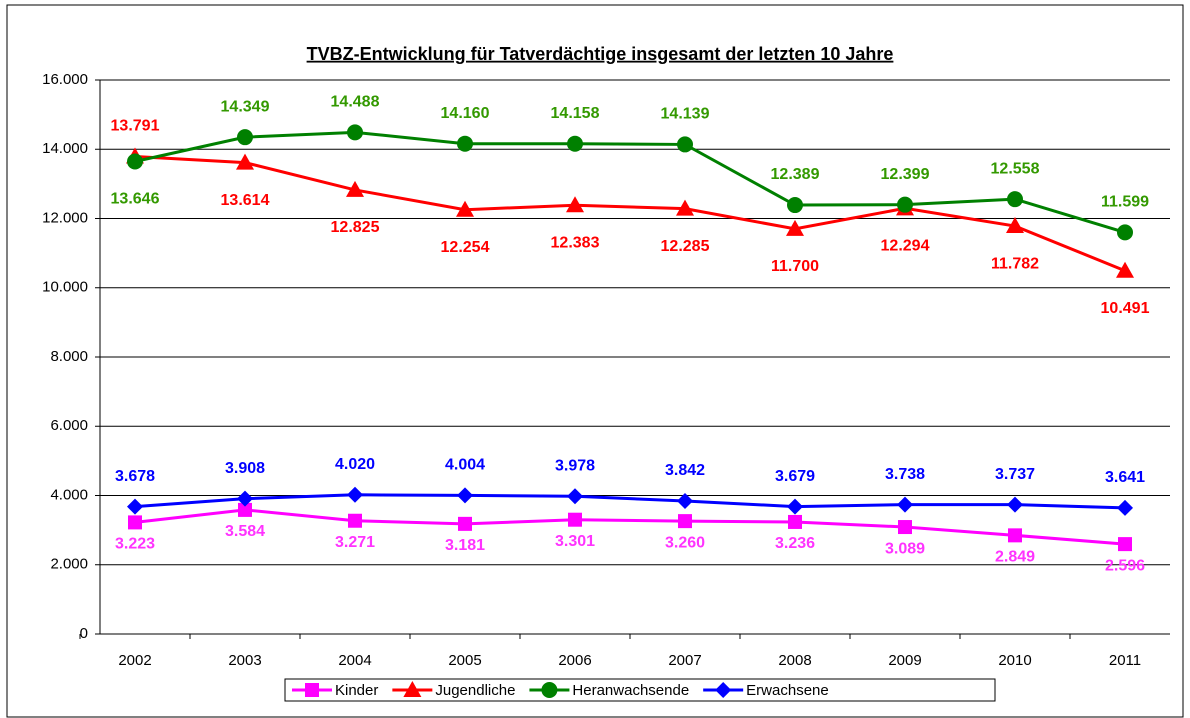 The width and height of the screenshot is (1190, 718). Describe the element at coordinates (1125, 202) in the screenshot. I see `value-label: 11.599` at that location.